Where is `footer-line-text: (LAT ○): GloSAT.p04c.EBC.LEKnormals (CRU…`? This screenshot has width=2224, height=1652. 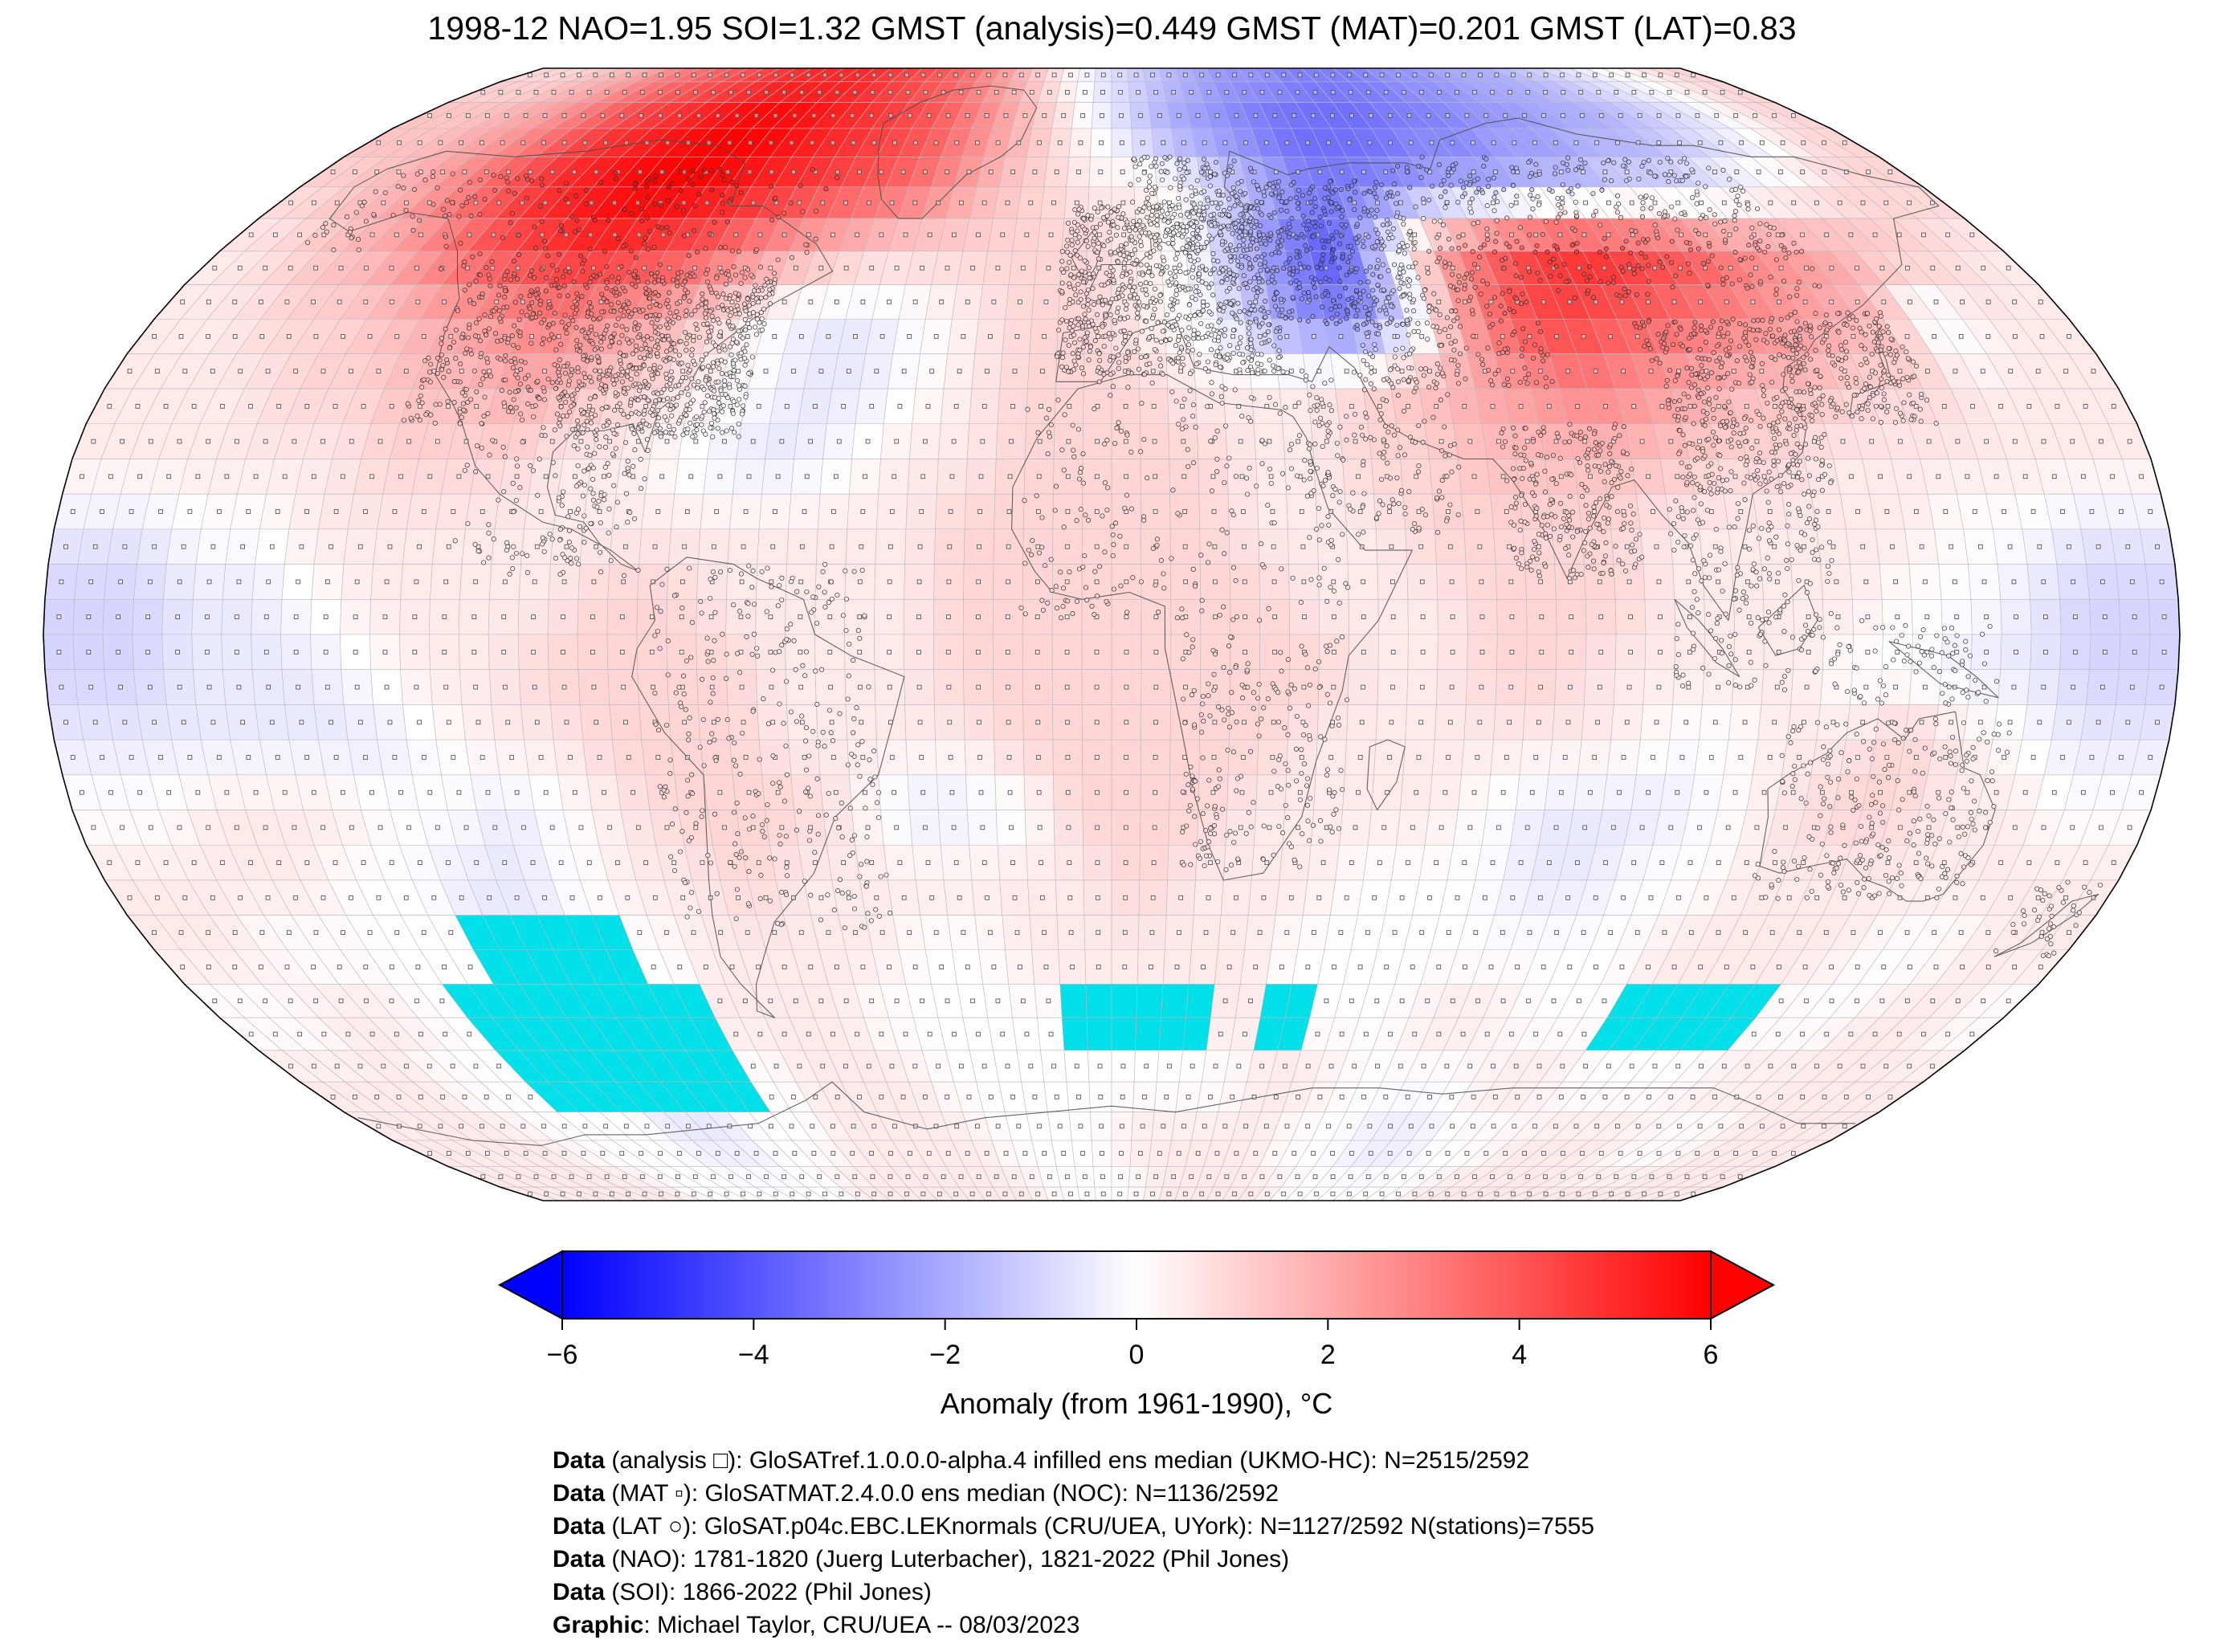 footer-line-text: (LAT ○): GloSAT.p04c.EBC.LEKnormals (CRU… is located at coordinates (1100, 1526).